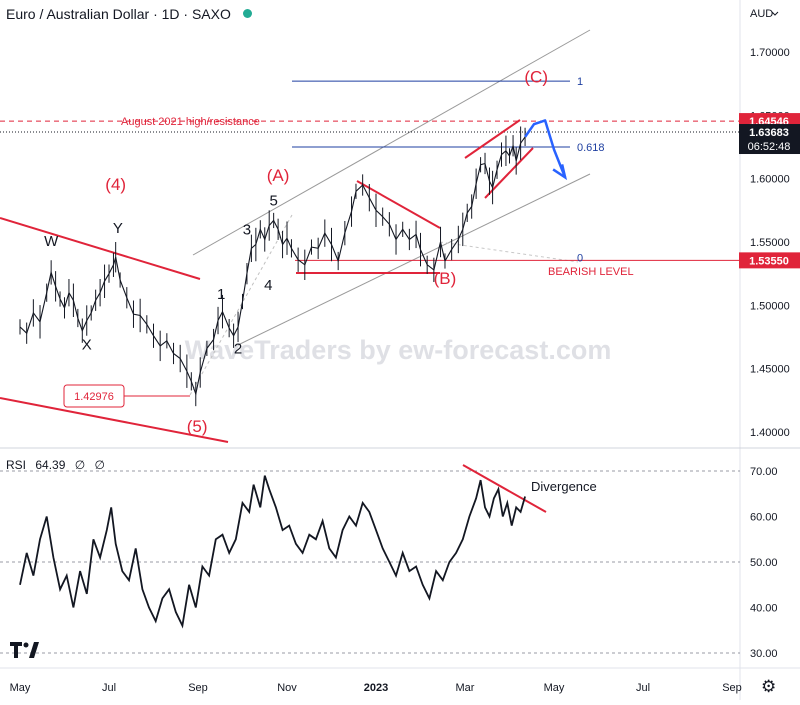  Describe the element at coordinates (591, 148) in the screenshot. I see `fib-0618-label: 0.618` at that location.